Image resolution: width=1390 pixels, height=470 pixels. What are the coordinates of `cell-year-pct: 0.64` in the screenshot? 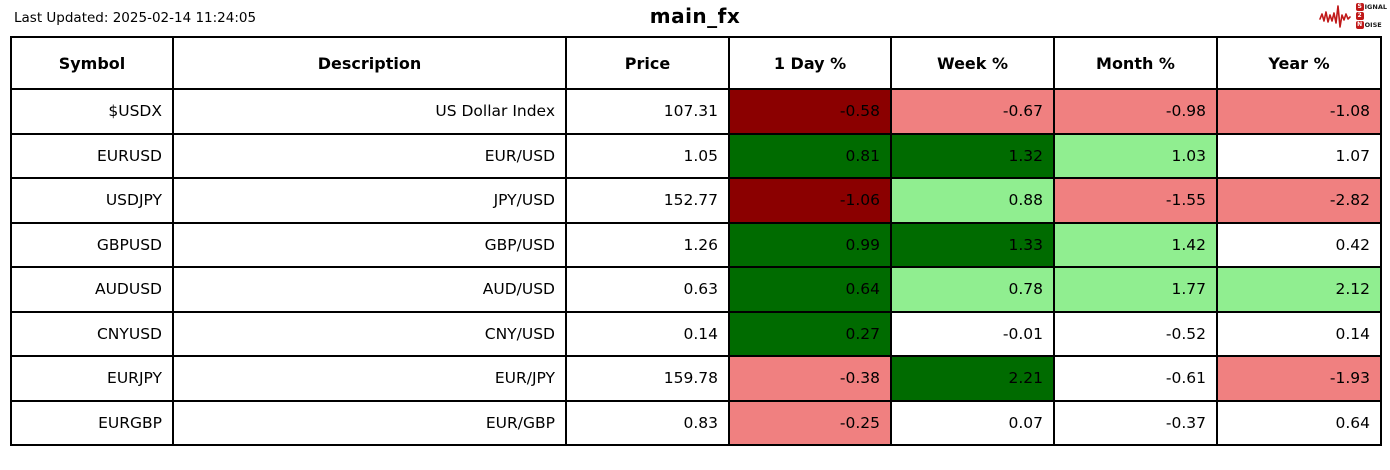 It's located at (1299, 422).